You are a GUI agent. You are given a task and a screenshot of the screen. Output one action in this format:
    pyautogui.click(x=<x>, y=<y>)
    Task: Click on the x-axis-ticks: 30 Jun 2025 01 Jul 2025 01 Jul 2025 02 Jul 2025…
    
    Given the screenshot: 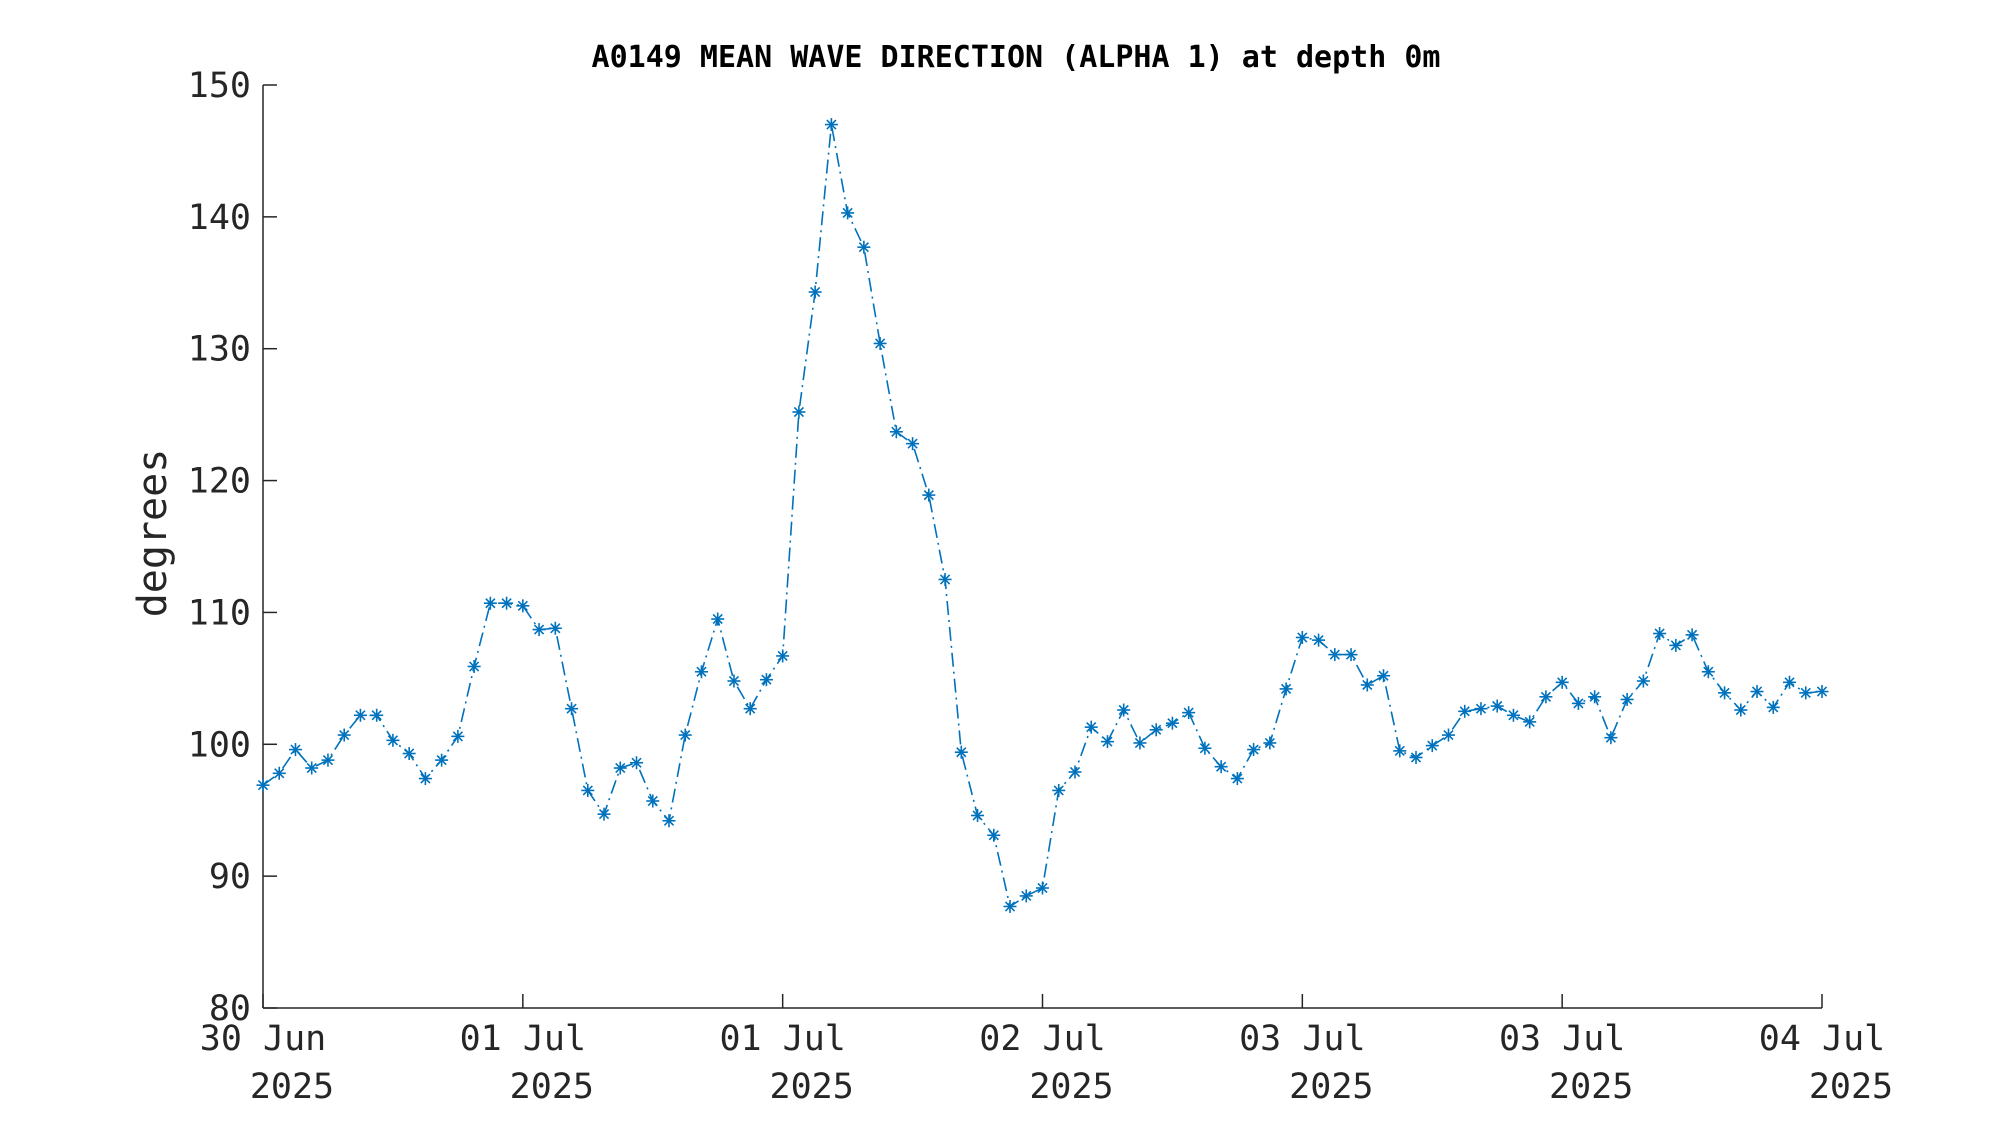 What is the action you would take?
    pyautogui.click(x=1046, y=1050)
    